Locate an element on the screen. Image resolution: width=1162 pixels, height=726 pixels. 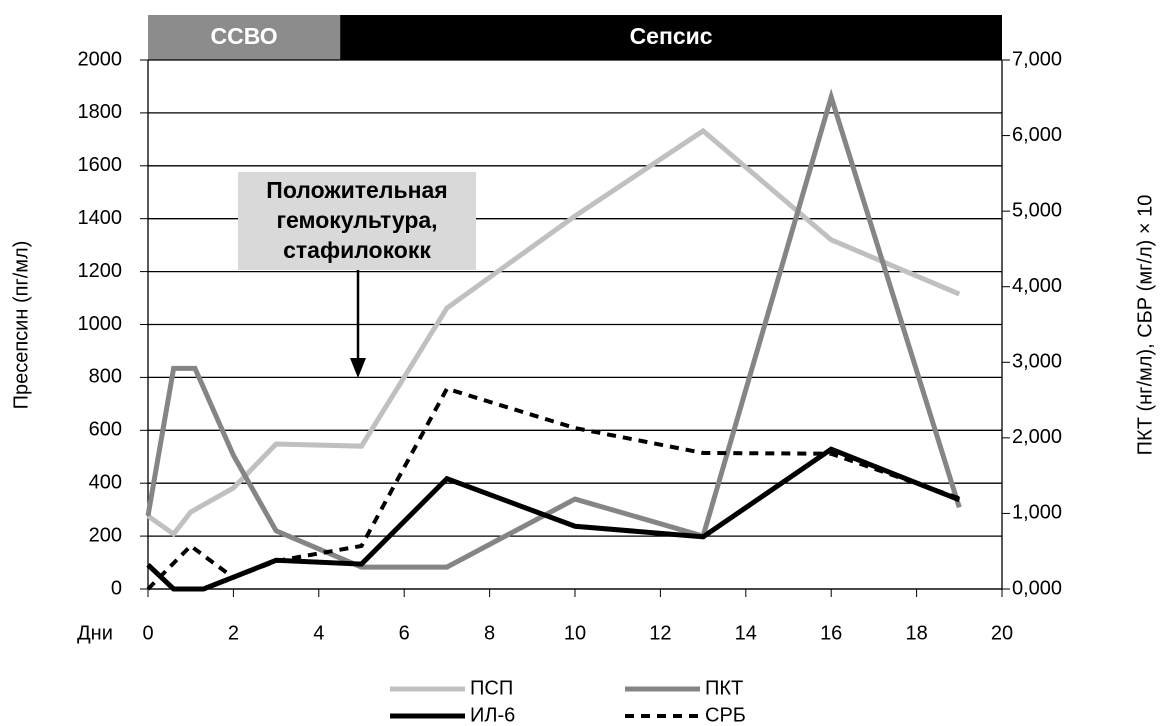
phase-label: Сепсис is located at coordinates (671, 36).